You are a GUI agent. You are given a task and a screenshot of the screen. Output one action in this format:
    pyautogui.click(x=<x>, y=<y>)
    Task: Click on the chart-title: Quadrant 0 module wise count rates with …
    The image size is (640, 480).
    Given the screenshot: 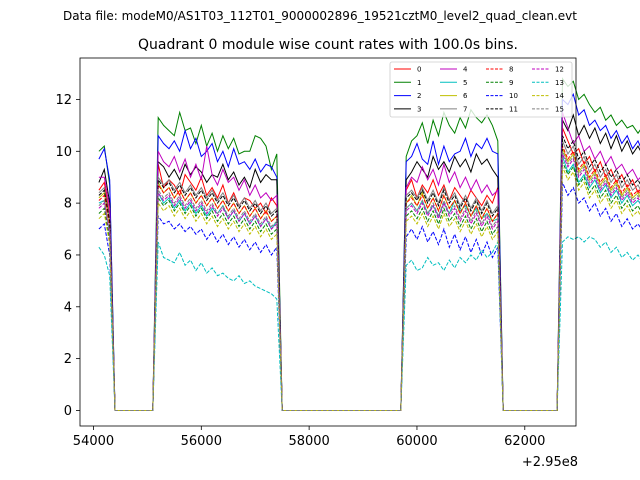 What is the action you would take?
    pyautogui.click(x=328, y=45)
    